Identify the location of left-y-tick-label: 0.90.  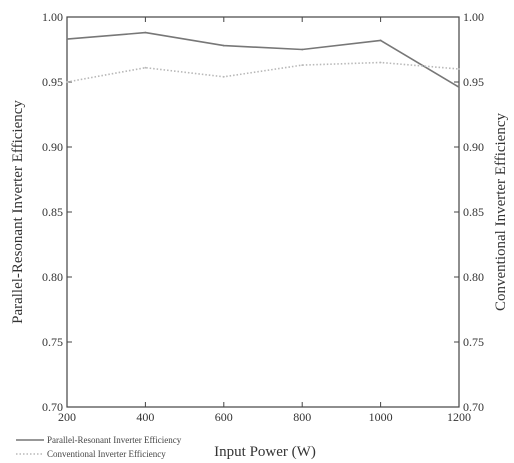
(52, 147).